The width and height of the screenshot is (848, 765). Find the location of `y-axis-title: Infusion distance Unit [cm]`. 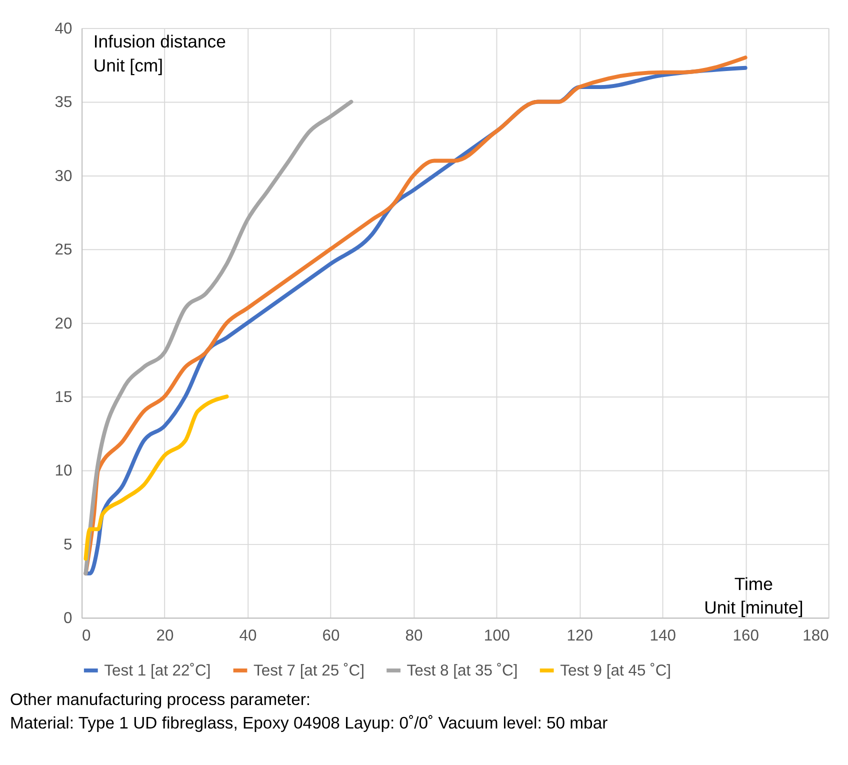

y-axis-title: Infusion distance Unit [cm] is located at coordinates (159, 54).